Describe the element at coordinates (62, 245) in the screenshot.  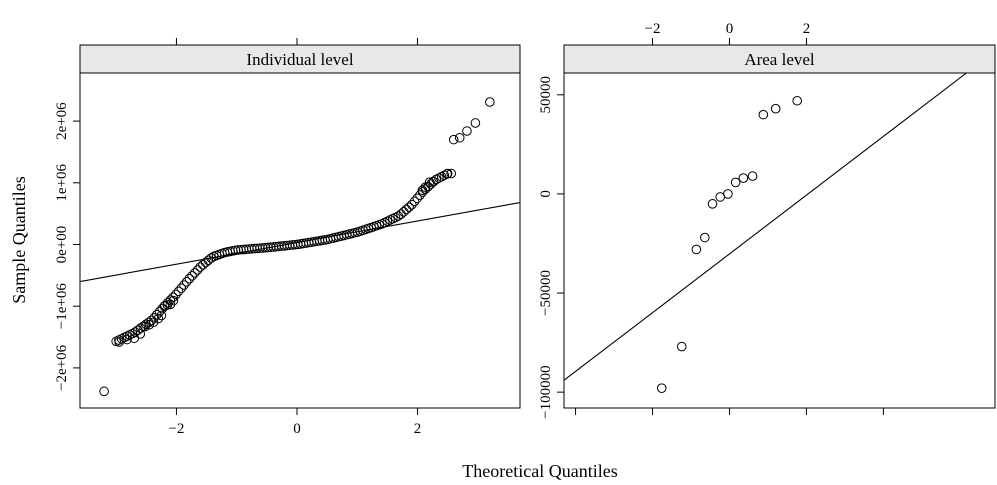
I see `y-tick-label: 0e+00` at that location.